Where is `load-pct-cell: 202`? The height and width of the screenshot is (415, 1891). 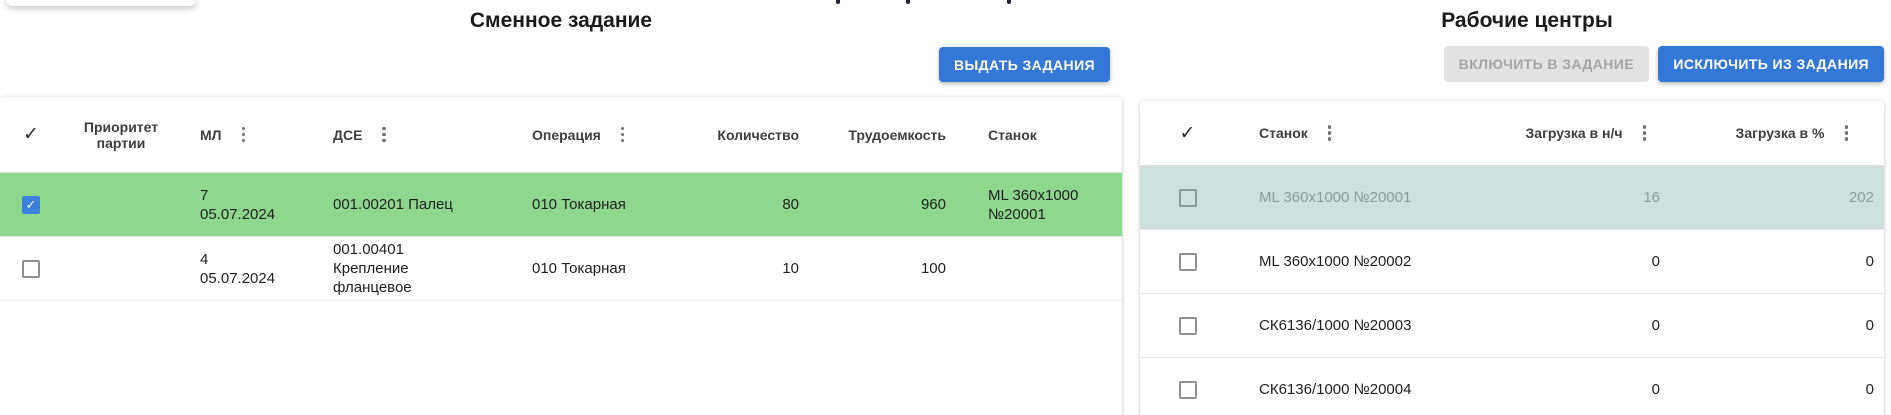 load-pct-cell: 202 is located at coordinates (1861, 197).